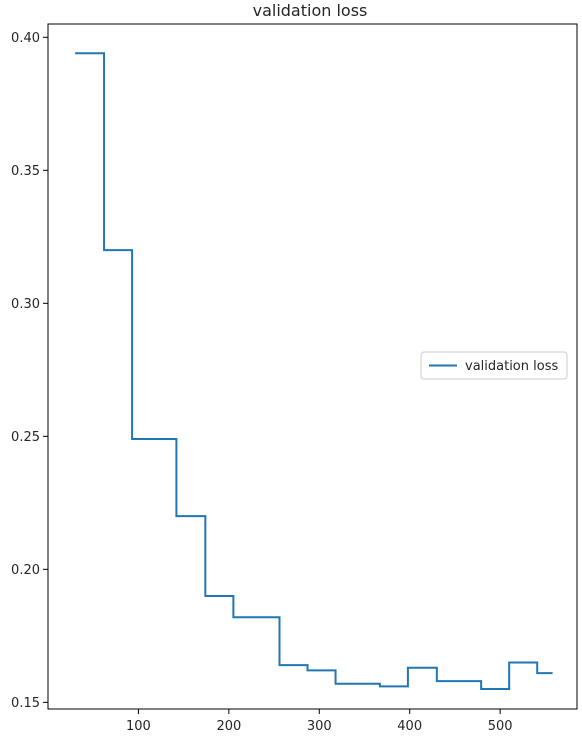  Describe the element at coordinates (25, 703) in the screenshot. I see `y-tick-label-0: 0.15` at that location.